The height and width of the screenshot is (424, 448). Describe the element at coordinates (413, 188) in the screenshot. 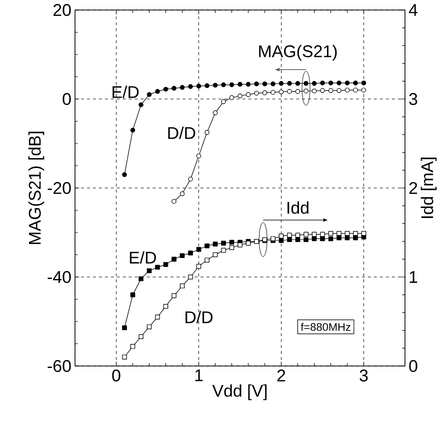

I see `y2-tick-label: 2` at that location.